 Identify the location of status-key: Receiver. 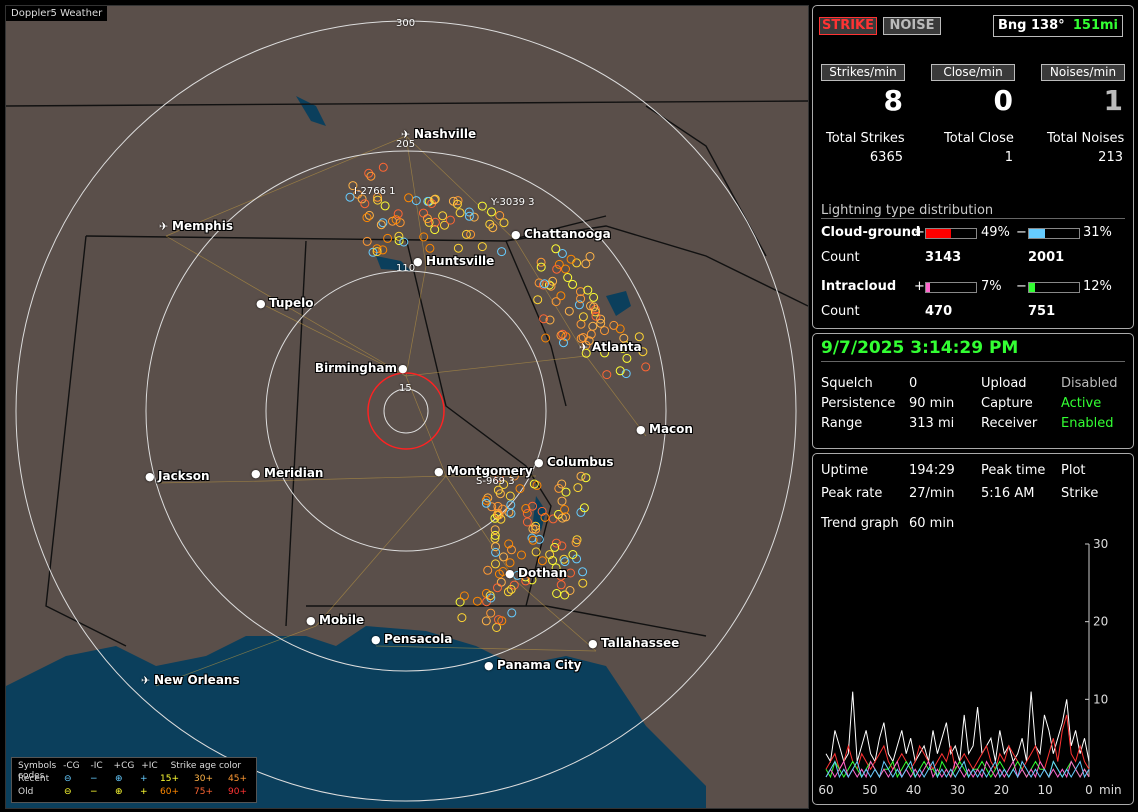
(1009, 423).